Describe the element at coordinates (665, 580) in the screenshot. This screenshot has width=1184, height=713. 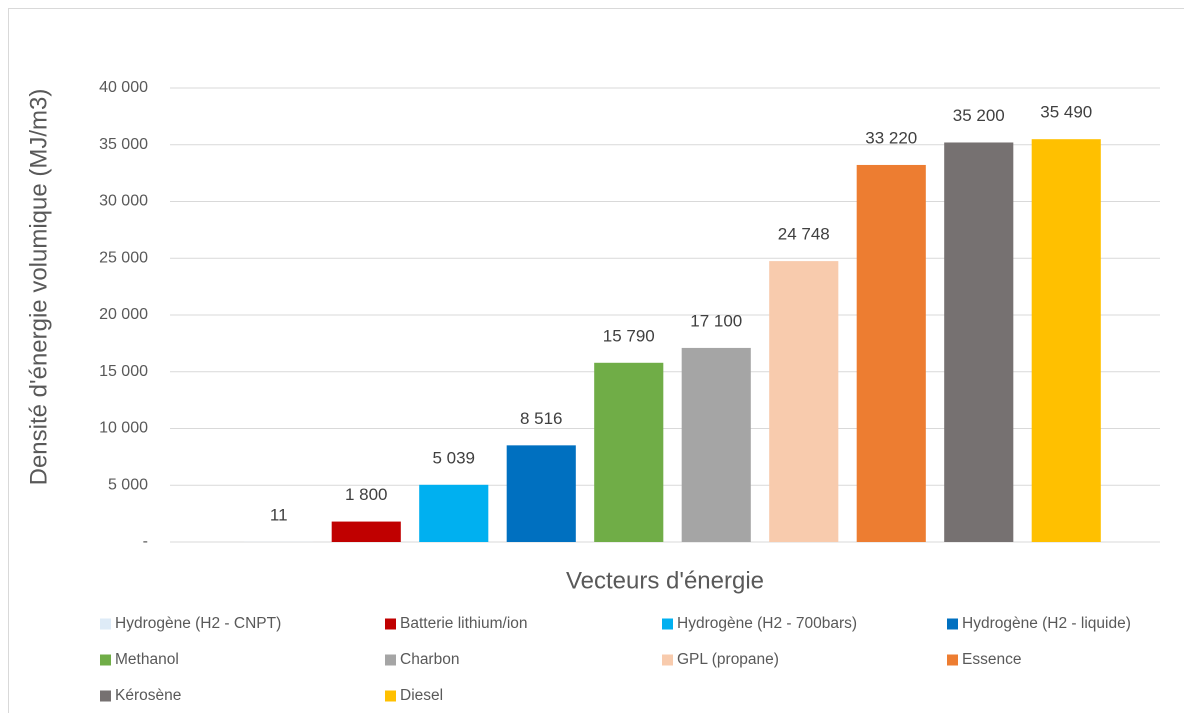
I see `x-axis-title: Vecteurs d'énergie` at that location.